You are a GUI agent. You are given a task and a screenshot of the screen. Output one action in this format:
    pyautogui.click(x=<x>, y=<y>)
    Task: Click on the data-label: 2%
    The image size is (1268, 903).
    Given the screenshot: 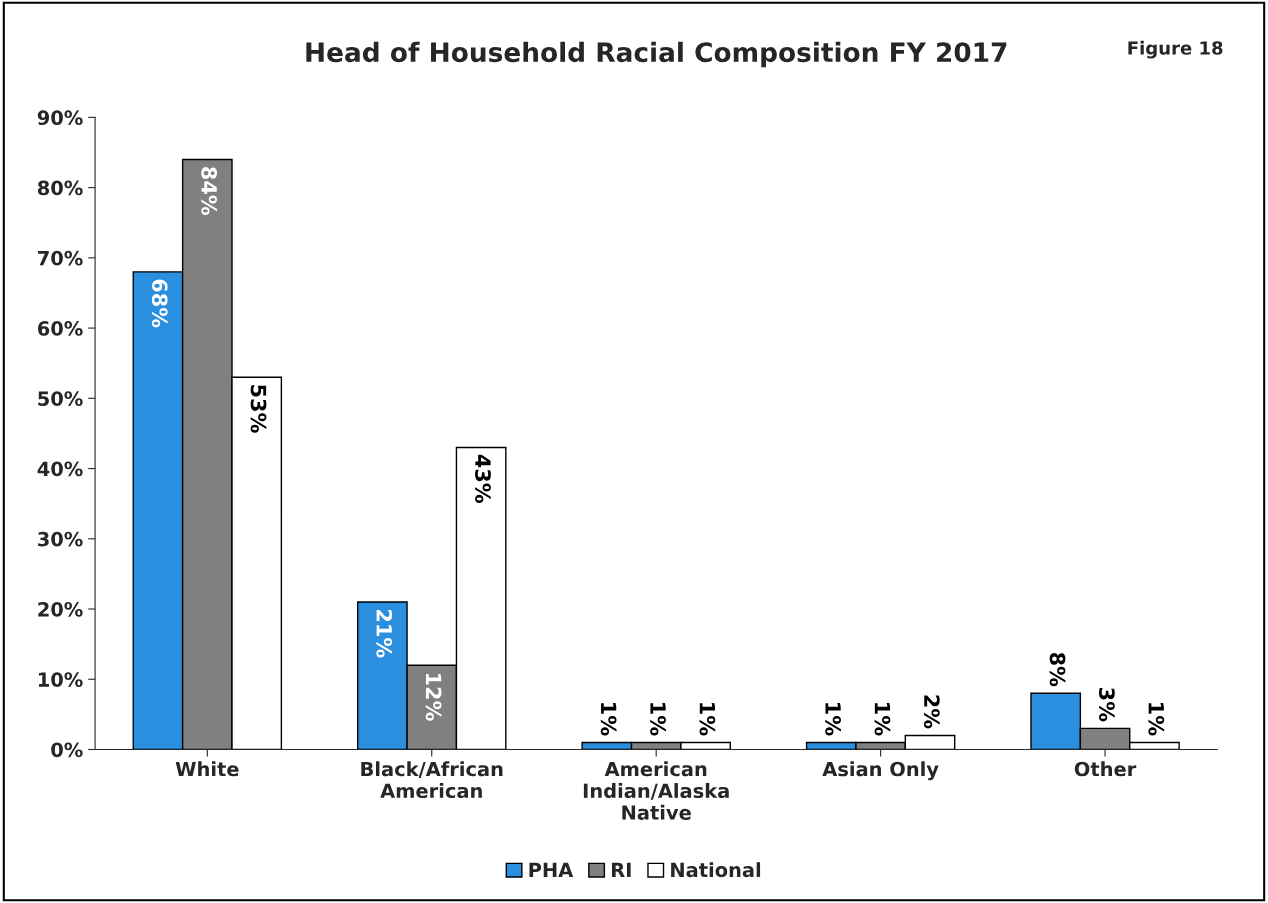 What is the action you would take?
    pyautogui.click(x=931, y=712)
    